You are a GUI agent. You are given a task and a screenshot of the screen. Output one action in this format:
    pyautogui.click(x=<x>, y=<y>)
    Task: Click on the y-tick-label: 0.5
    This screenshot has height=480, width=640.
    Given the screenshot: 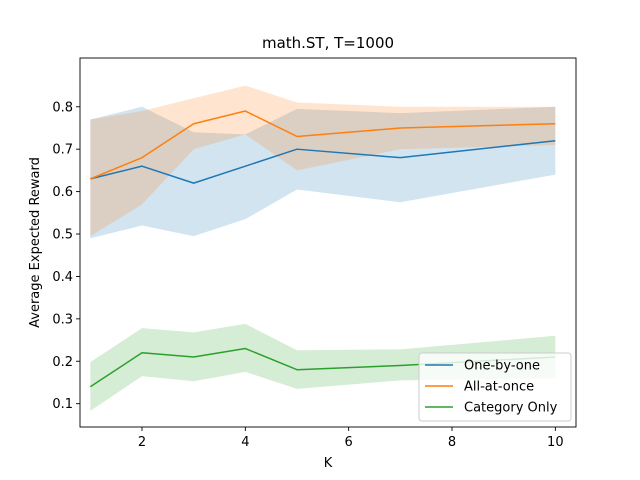 What is the action you would take?
    pyautogui.click(x=62, y=235)
    